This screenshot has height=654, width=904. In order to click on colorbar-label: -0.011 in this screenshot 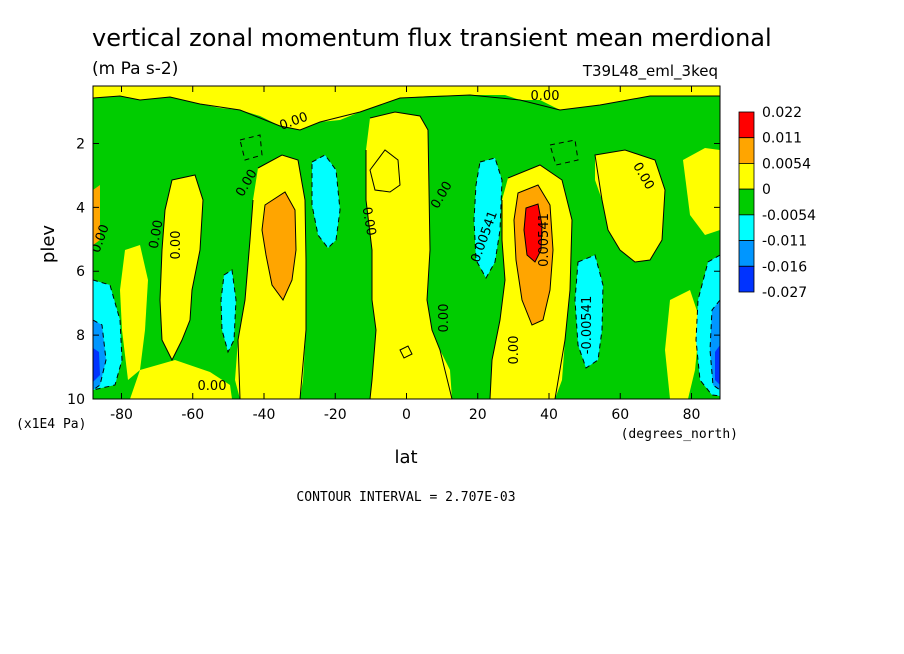, I will do `click(784, 242)`.